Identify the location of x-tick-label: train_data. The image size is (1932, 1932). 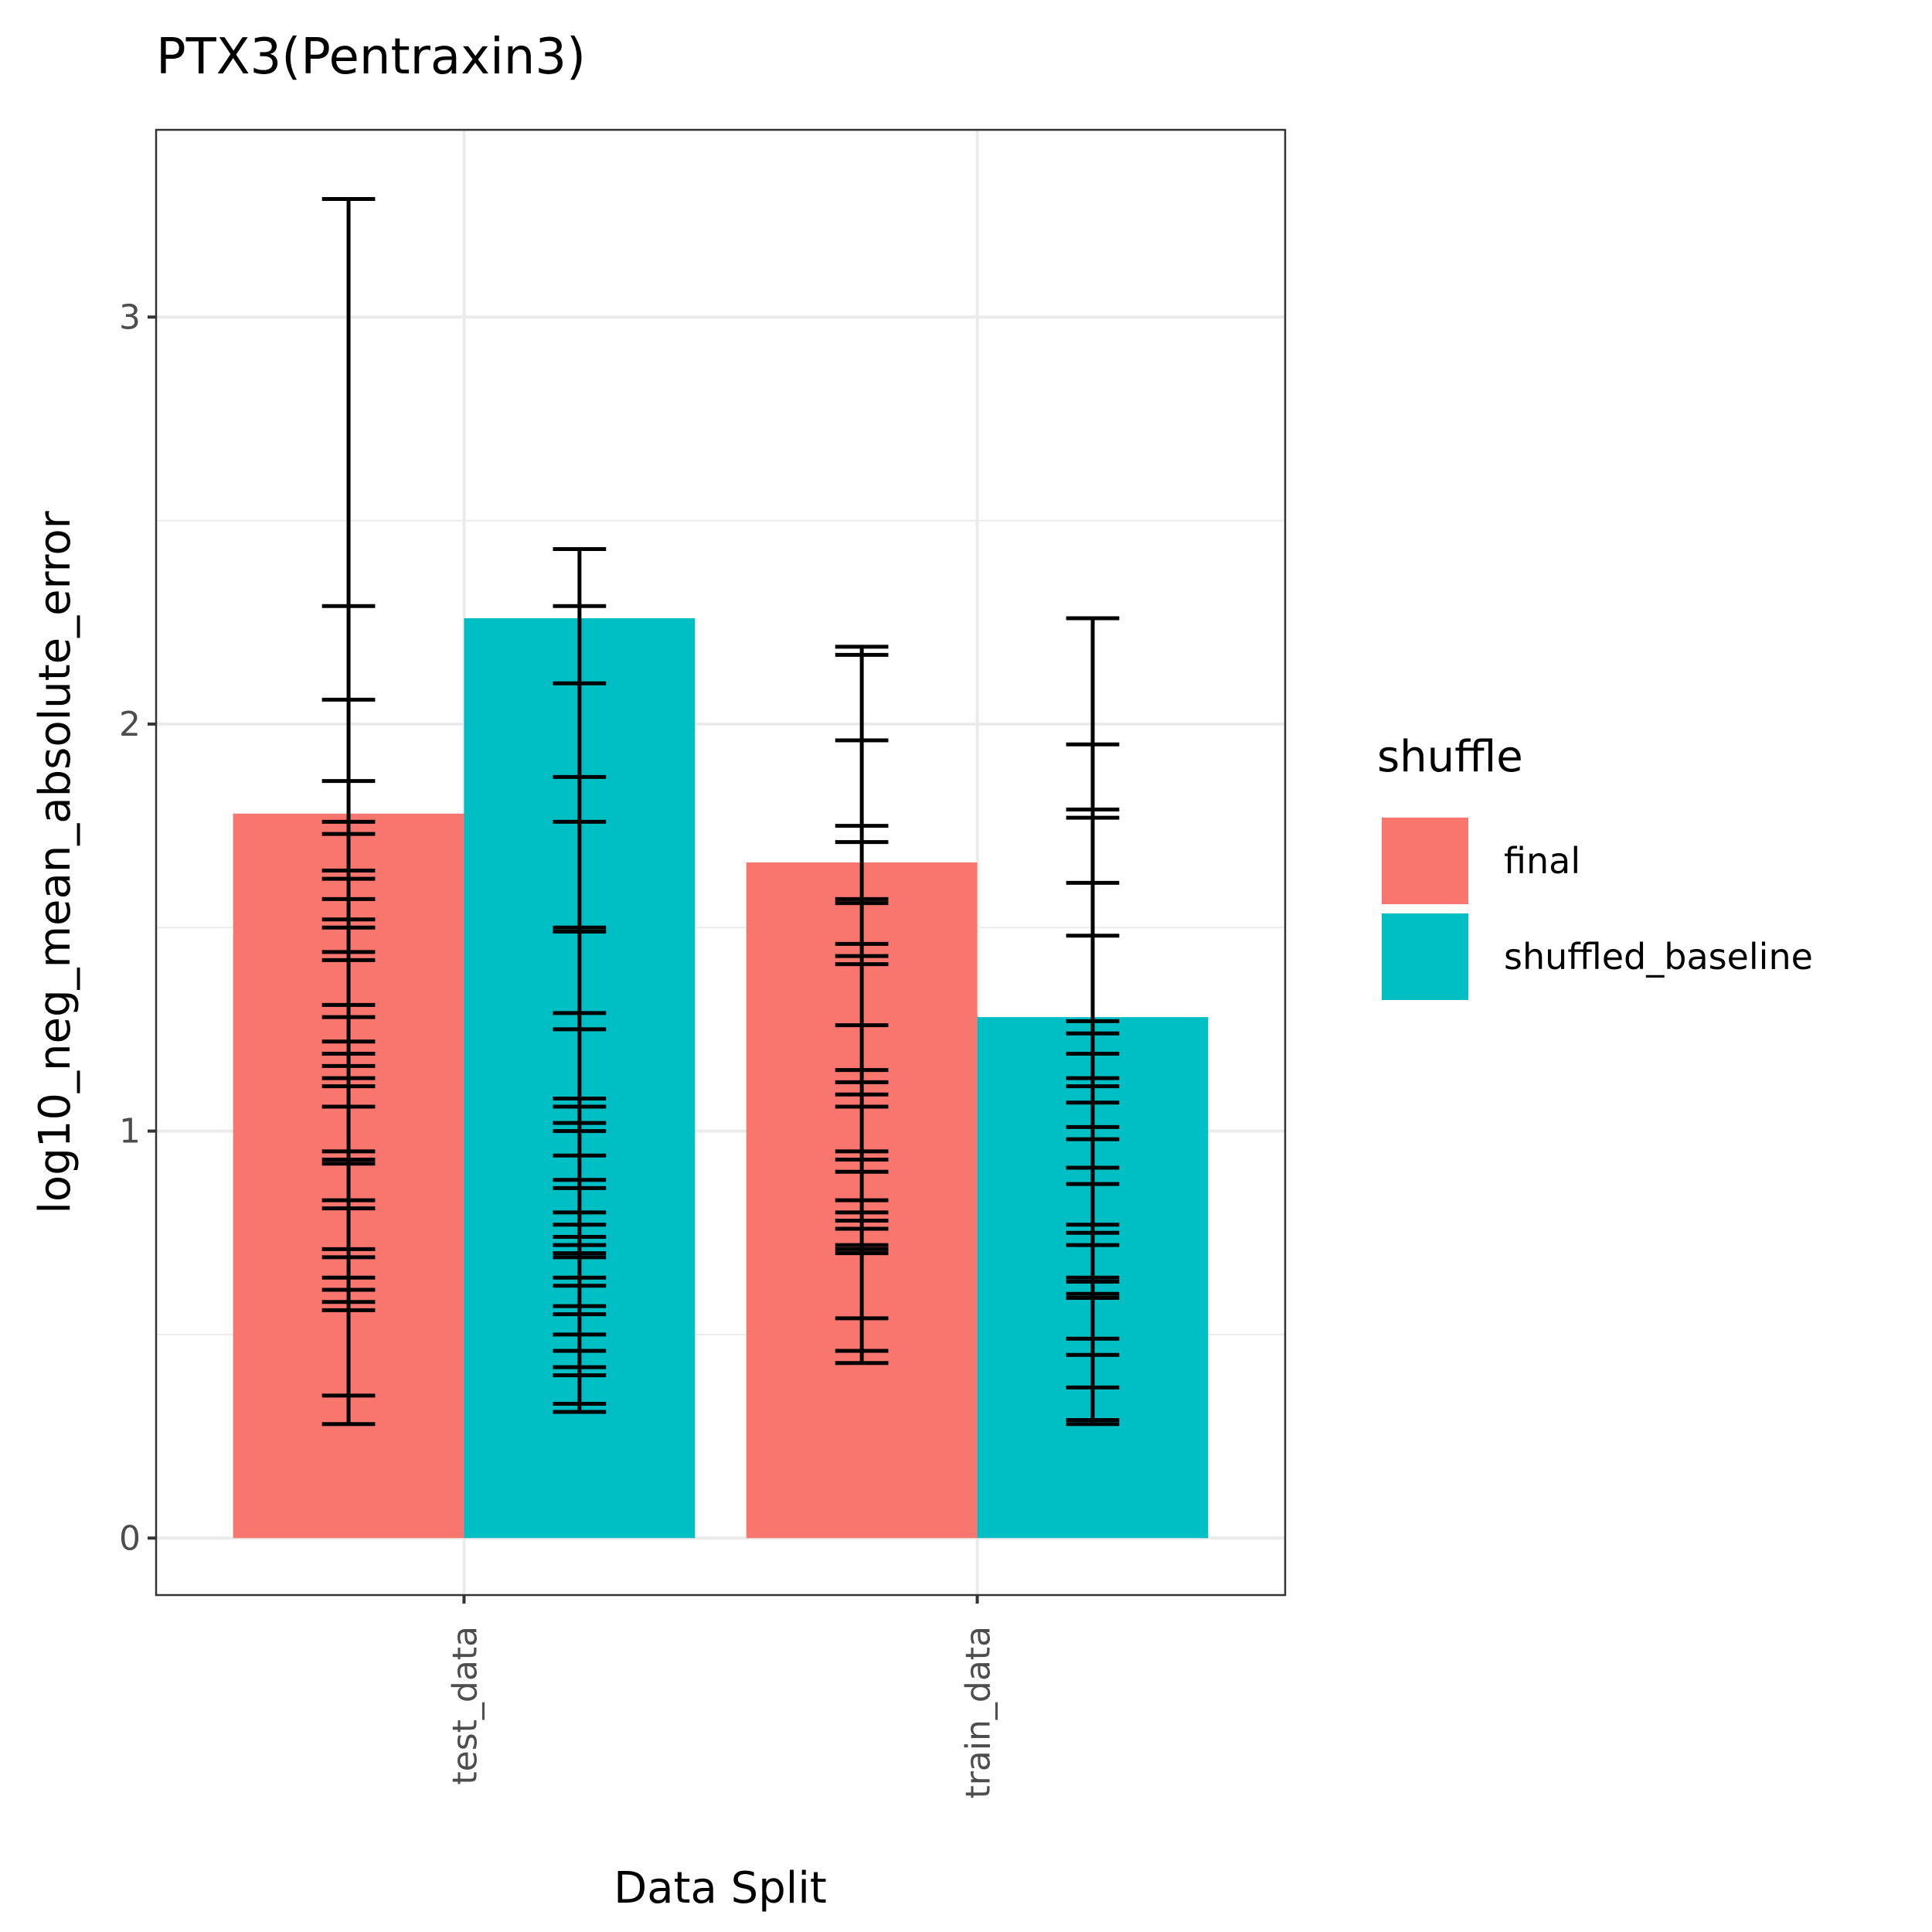
(978, 1713).